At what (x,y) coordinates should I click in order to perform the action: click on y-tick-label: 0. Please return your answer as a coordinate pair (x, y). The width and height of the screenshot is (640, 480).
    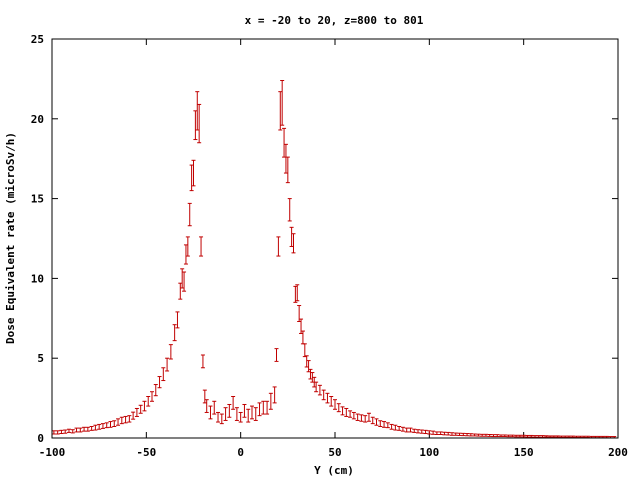
    Looking at the image, I should click on (40, 438).